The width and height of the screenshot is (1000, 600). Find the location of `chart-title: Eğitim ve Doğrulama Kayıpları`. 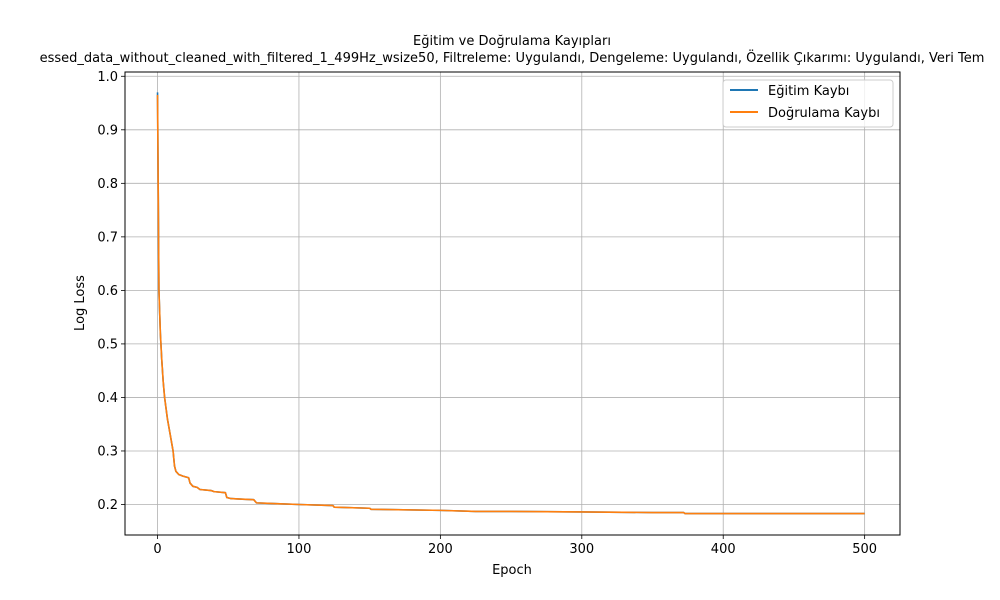

chart-title: Eğitim ve Doğrulama Kayıpları is located at coordinates (512, 41).